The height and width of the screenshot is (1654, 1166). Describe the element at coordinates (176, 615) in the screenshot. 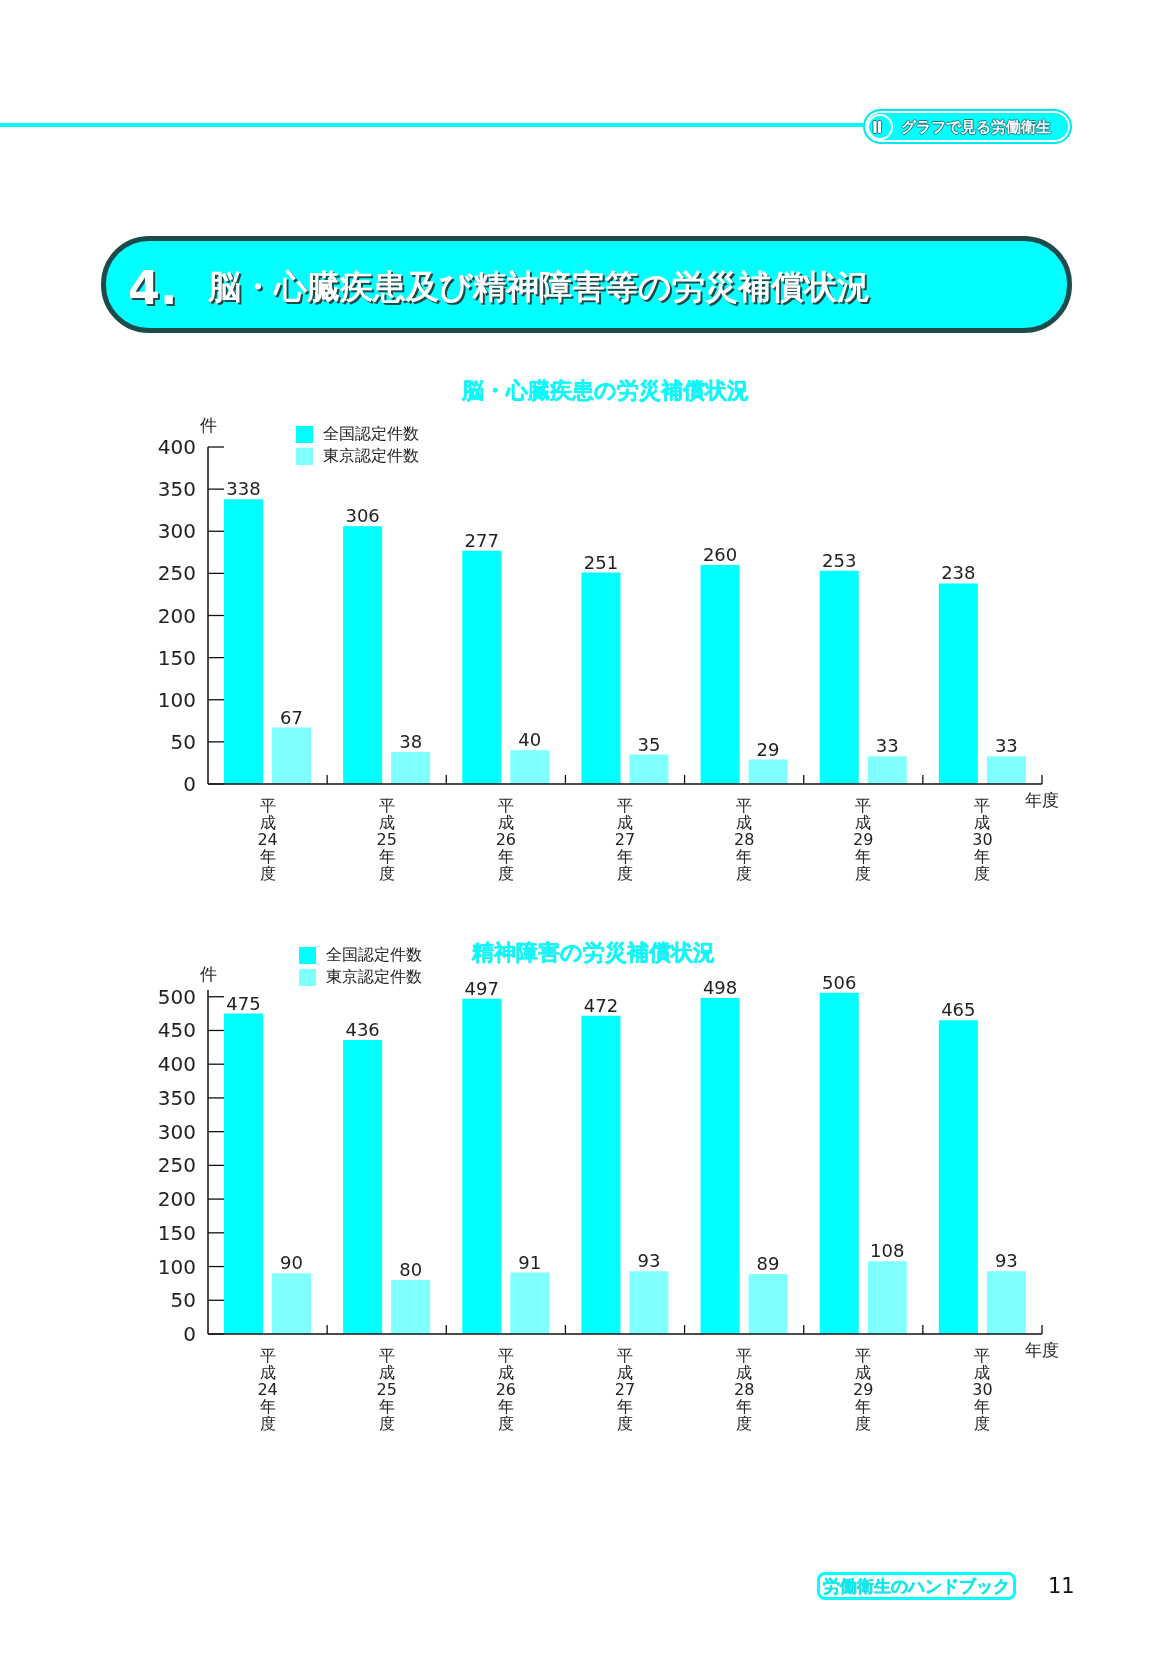

I see `y-tick-label: 200` at that location.